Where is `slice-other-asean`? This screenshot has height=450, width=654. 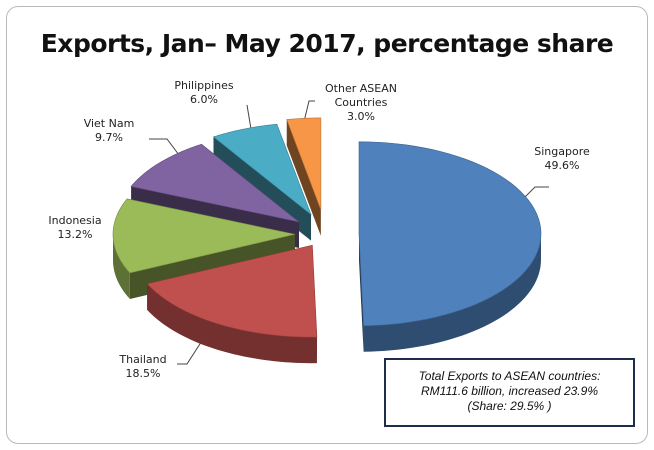 slice-other-asean is located at coordinates (304, 176).